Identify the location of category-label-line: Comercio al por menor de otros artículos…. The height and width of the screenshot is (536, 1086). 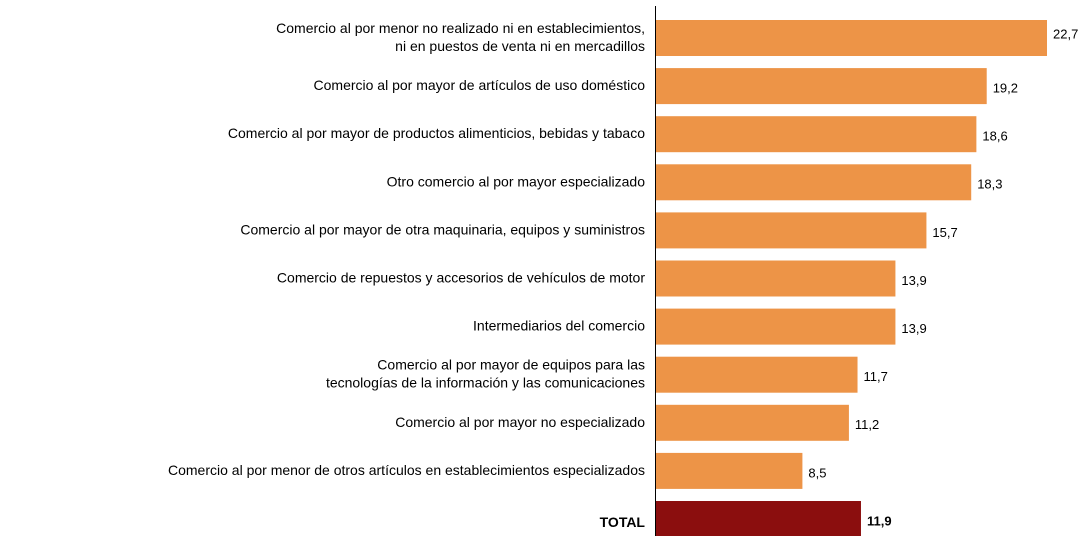
(406, 470).